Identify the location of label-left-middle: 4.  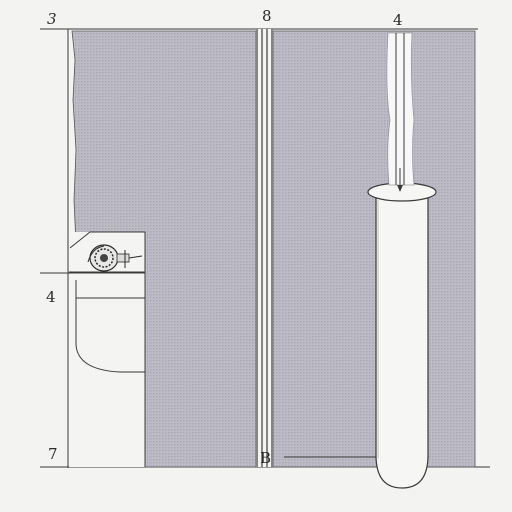
(51, 297).